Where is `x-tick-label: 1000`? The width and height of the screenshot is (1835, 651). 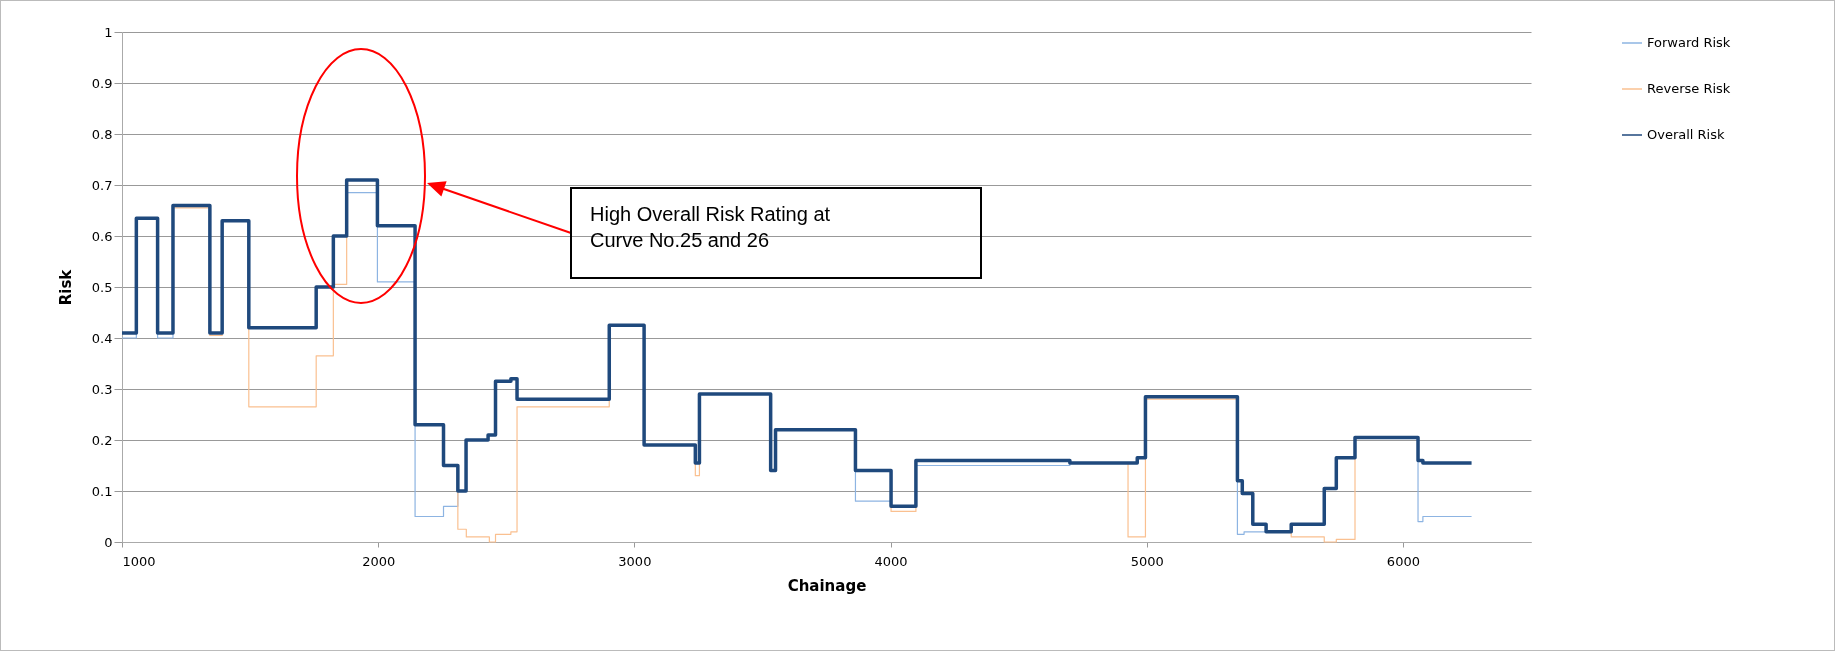 x-tick-label: 1000 is located at coordinates (139, 561).